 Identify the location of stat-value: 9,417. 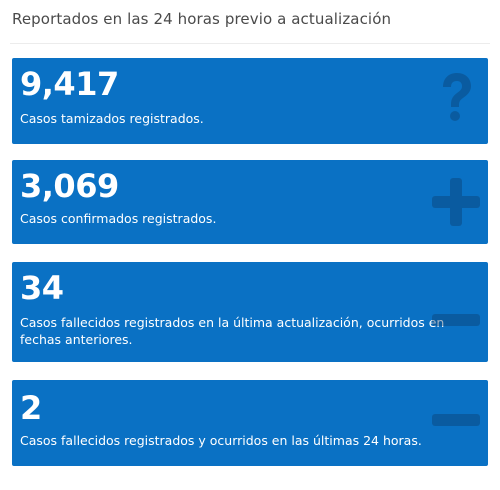
(69, 84).